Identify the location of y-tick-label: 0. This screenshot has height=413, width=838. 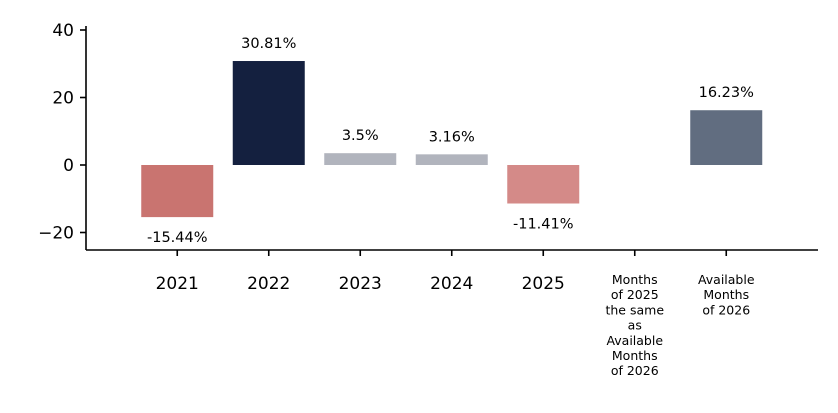
(68, 166).